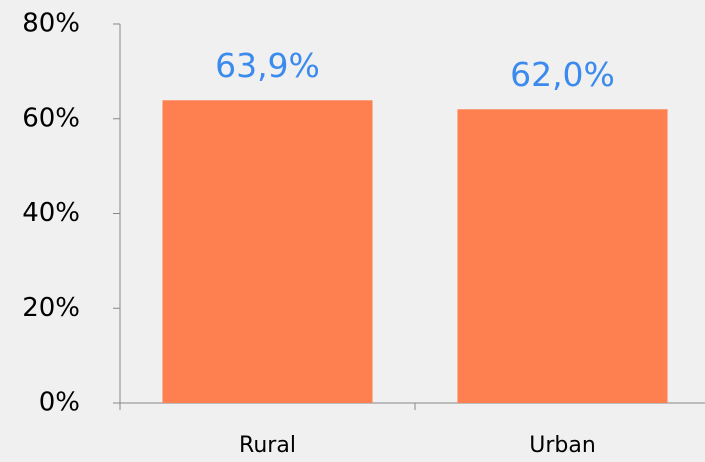 The height and width of the screenshot is (462, 705). I want to click on y-tick-label: 40%, so click(51, 213).